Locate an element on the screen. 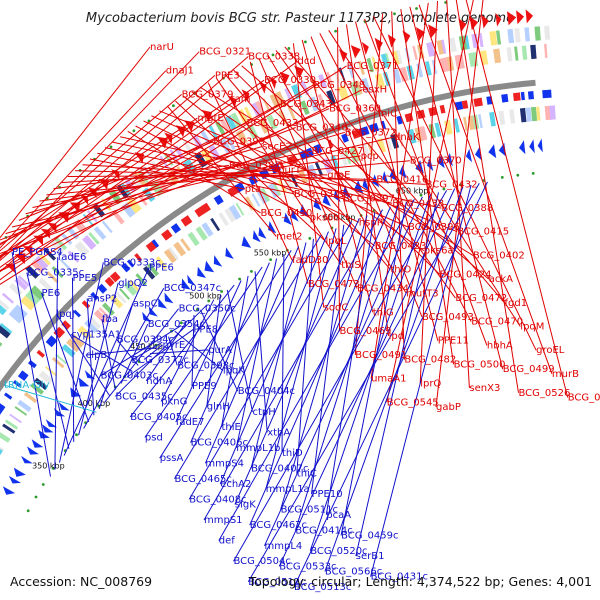 This screenshot has height=600, width=600. forward-gene-label: PPE3 is located at coordinates (227, 75).